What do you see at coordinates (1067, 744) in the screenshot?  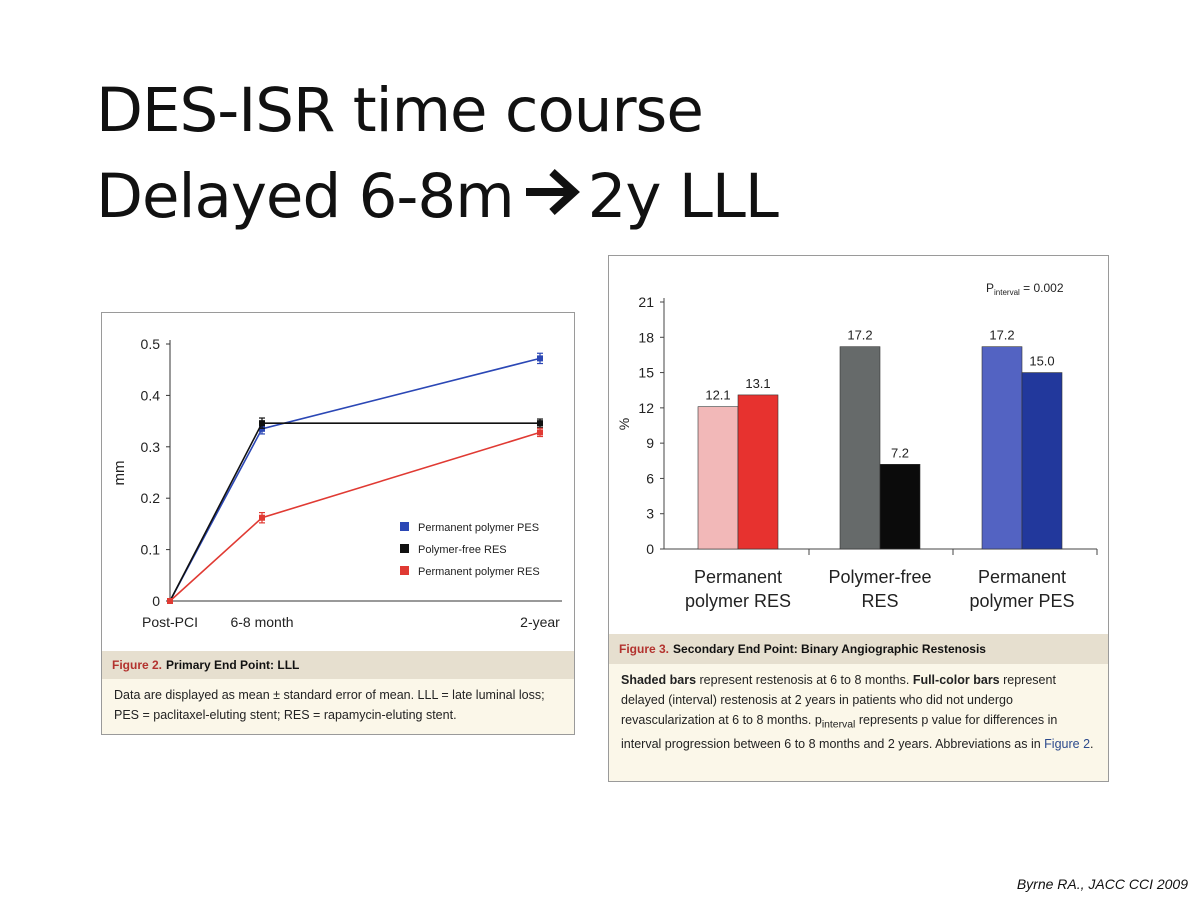 I see `figure-2-link: Figure 2` at bounding box center [1067, 744].